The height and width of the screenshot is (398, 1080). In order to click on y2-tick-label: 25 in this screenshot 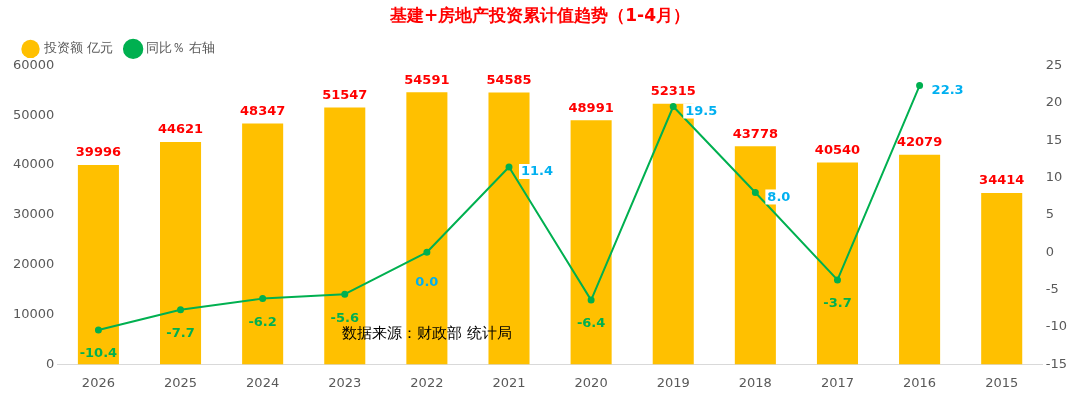, I will do `click(1054, 64)`.